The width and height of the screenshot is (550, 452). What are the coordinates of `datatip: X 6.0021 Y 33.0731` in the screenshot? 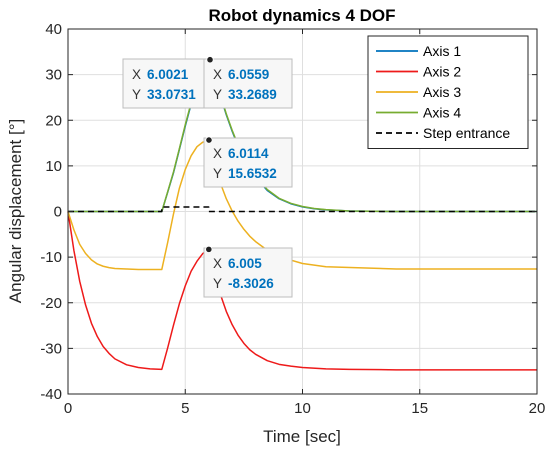 It's located at (167, 83).